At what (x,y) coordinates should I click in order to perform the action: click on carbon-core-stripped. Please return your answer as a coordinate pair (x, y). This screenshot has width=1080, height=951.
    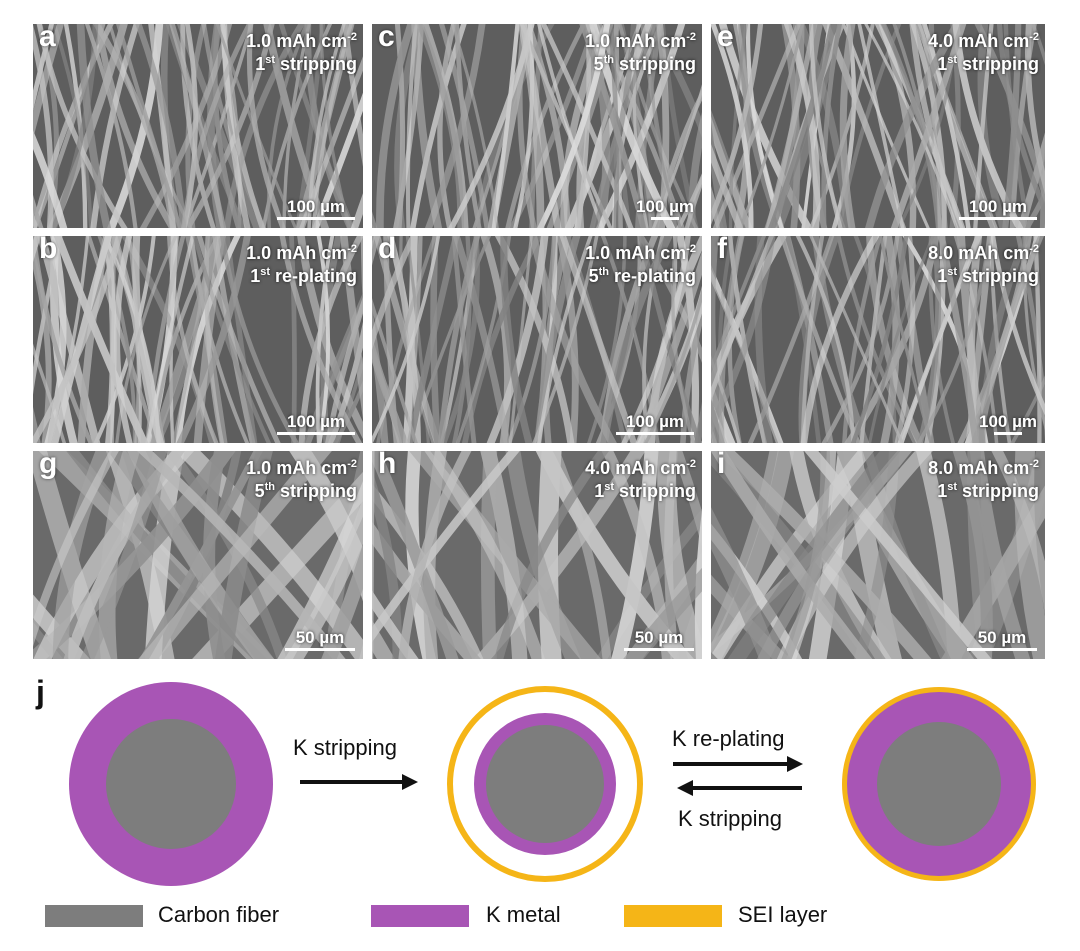
    Looking at the image, I should click on (545, 784).